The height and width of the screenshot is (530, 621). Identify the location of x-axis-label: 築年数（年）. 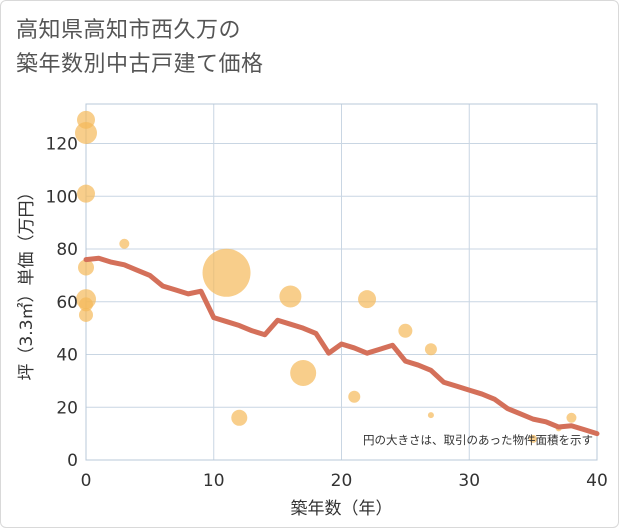
(342, 509).